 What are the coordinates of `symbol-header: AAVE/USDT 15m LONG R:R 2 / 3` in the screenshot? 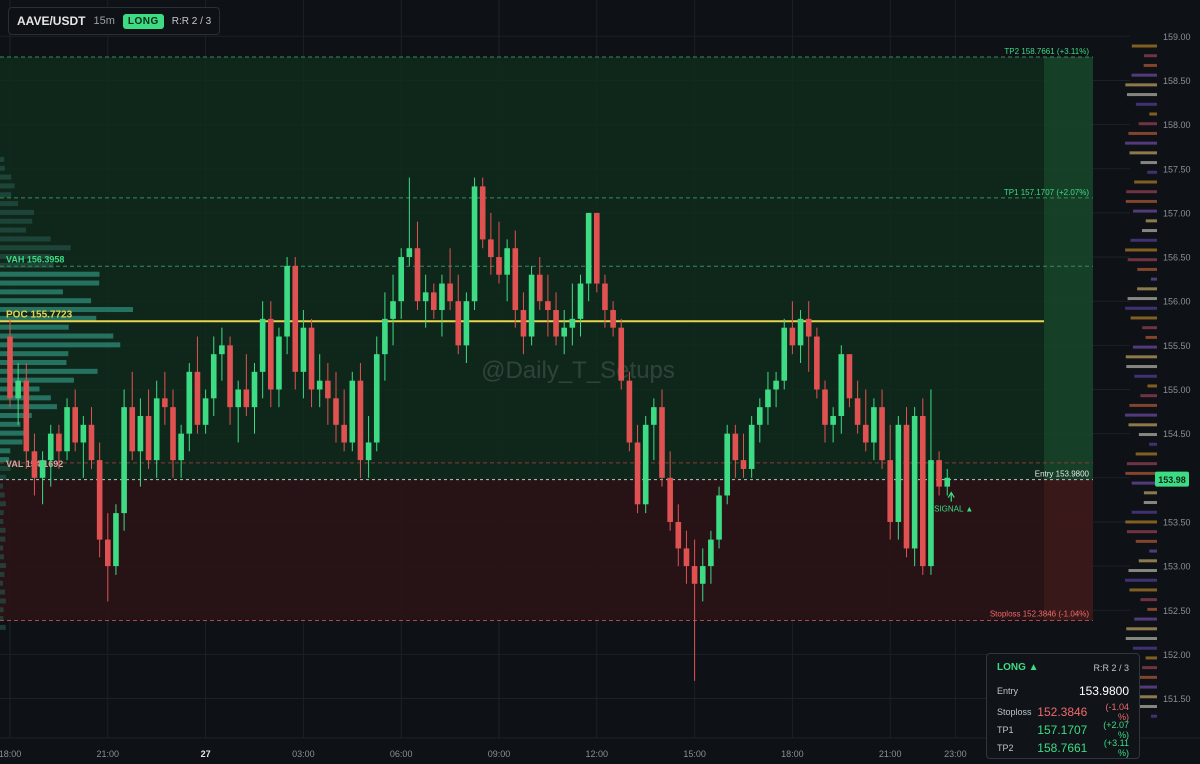 It's located at (114, 21).